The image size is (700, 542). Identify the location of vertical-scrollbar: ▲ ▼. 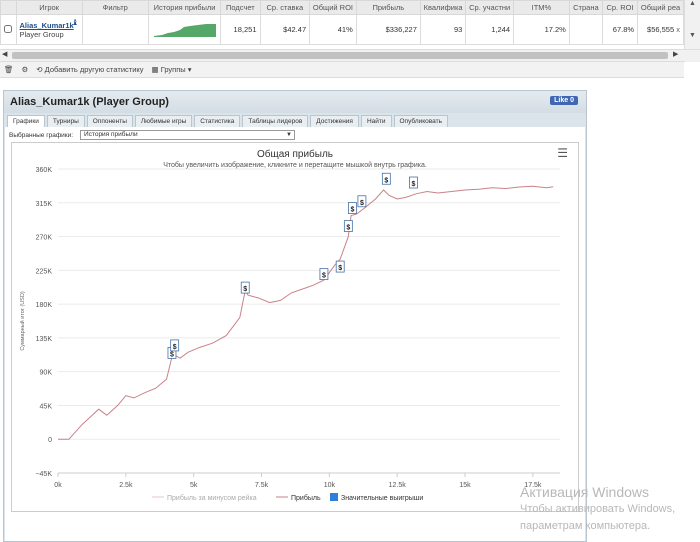
(692, 31).